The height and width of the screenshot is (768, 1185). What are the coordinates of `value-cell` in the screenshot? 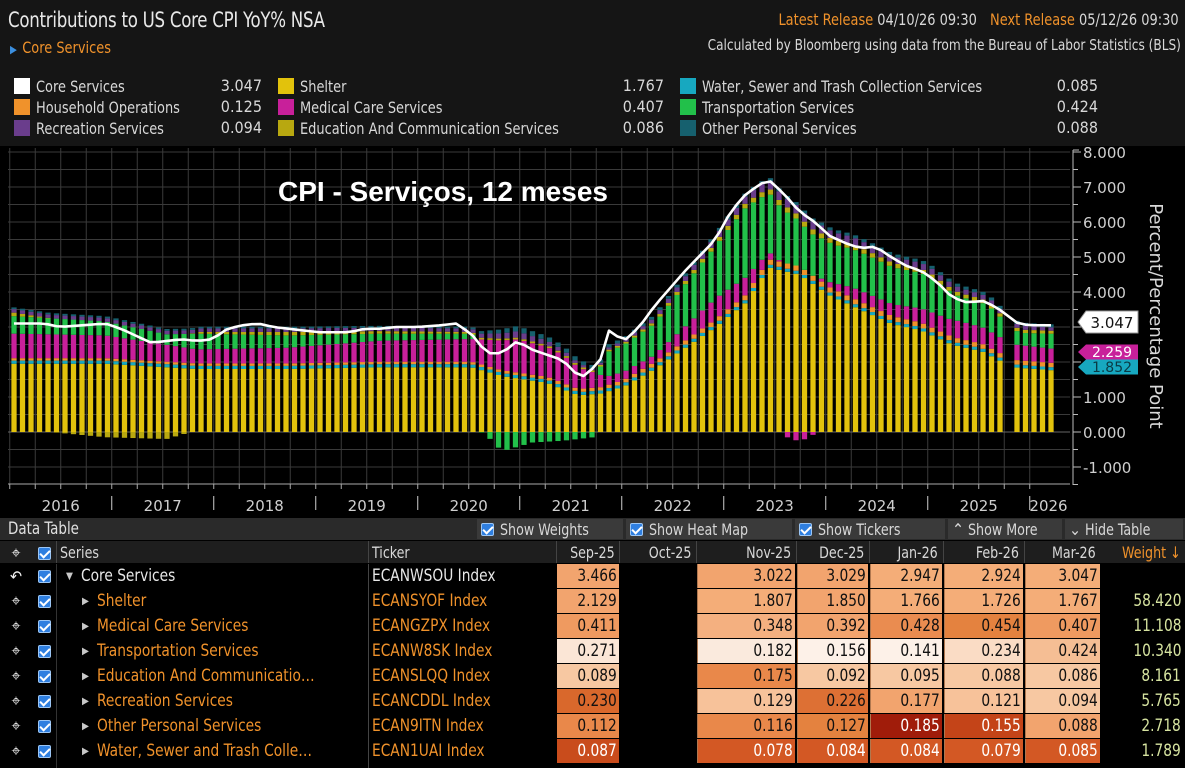 It's located at (657, 601).